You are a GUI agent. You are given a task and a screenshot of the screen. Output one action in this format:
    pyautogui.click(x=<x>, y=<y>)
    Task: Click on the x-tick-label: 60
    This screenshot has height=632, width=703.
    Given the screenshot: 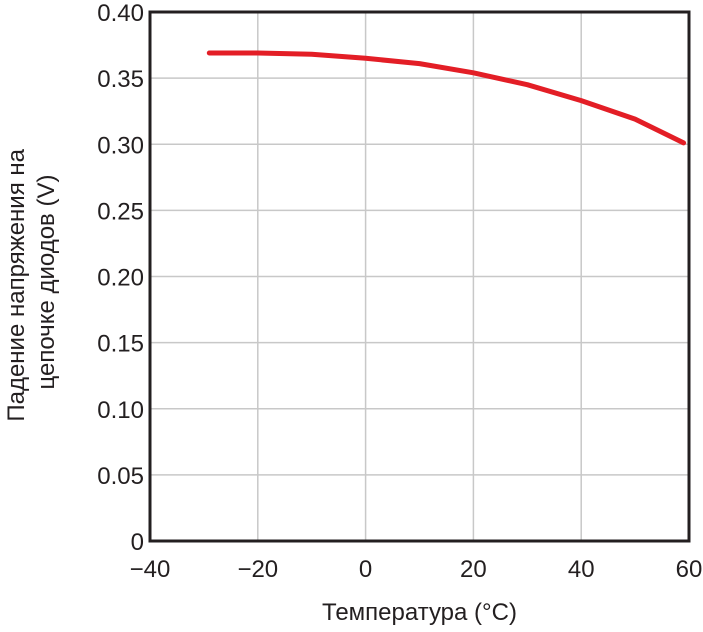 What is the action you would take?
    pyautogui.click(x=689, y=569)
    